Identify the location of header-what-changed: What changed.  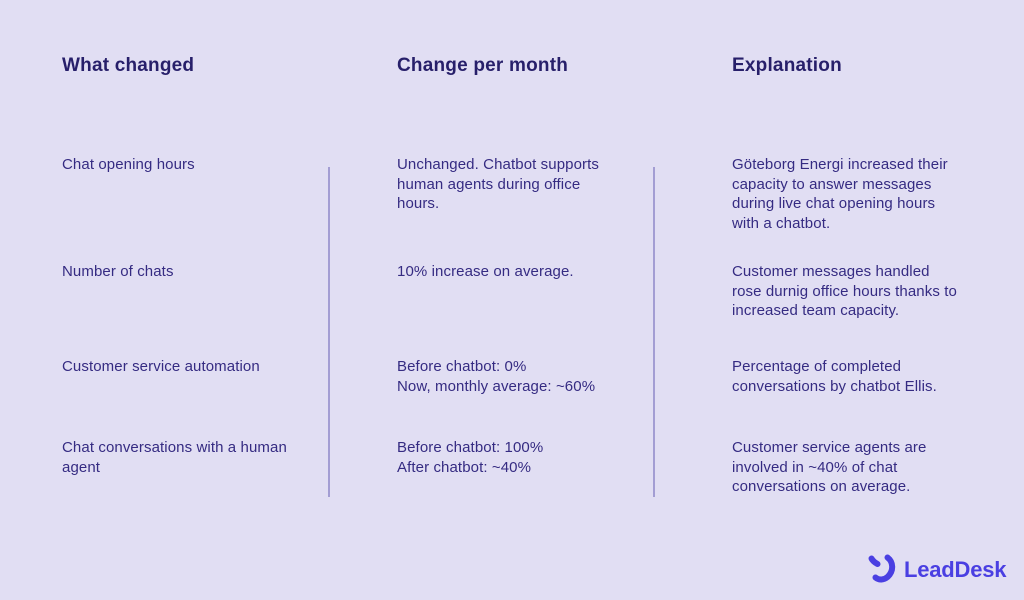
(128, 65).